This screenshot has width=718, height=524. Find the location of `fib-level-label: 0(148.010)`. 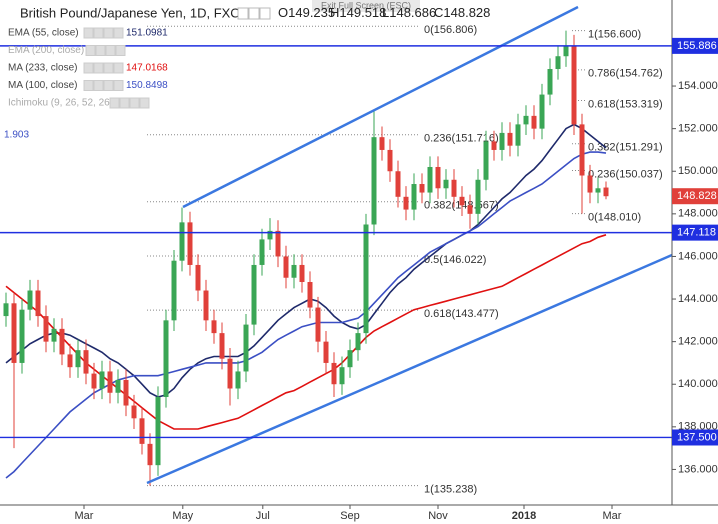

fib-level-label: 0(148.010) is located at coordinates (614, 218).